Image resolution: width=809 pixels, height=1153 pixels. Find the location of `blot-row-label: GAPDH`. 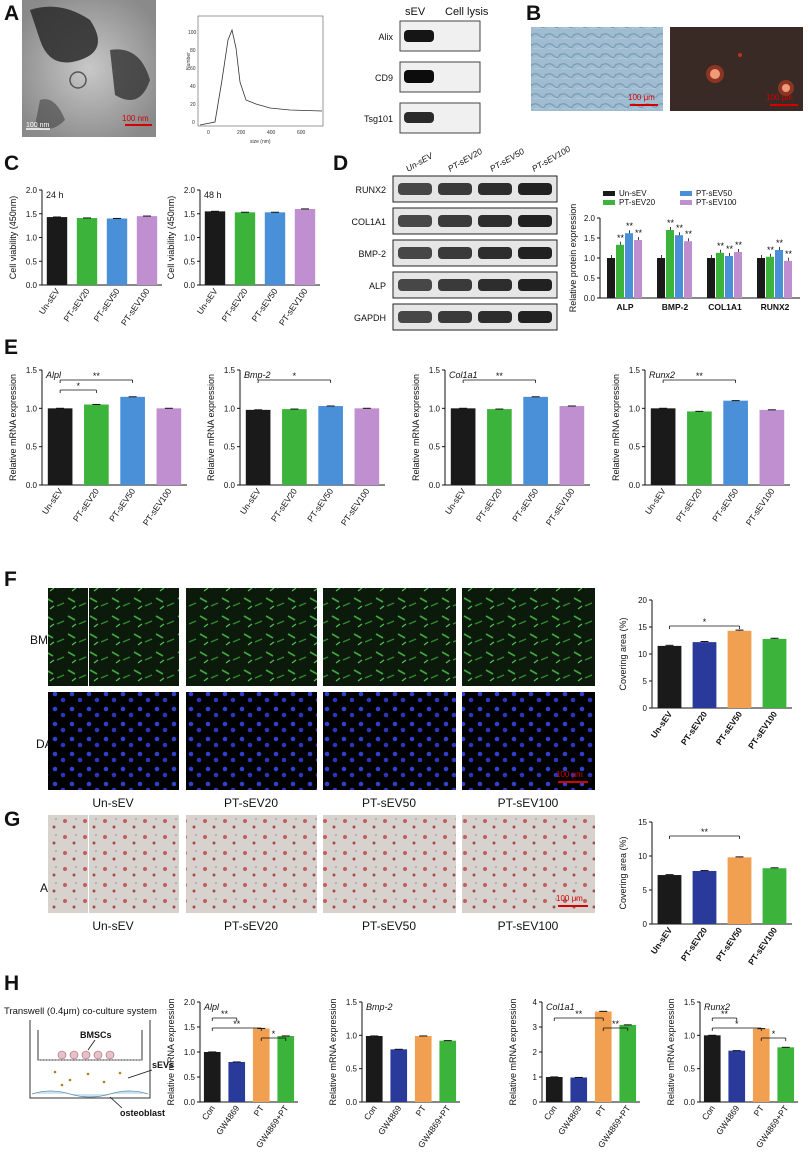

blot-row-label: GAPDH is located at coordinates (370, 318).